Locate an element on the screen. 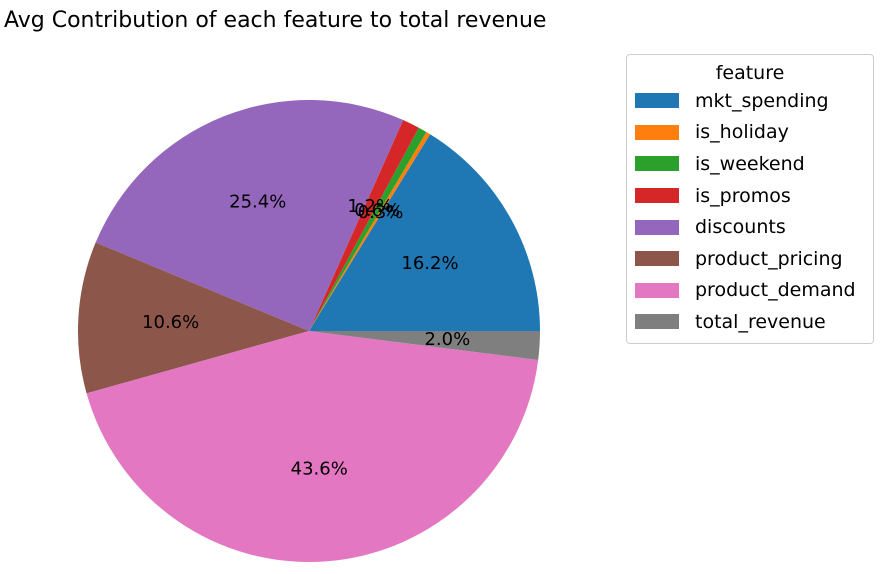 Image resolution: width=884 pixels, height=574 pixels. legend-item-total-revenue: total_revenue is located at coordinates (750, 322).